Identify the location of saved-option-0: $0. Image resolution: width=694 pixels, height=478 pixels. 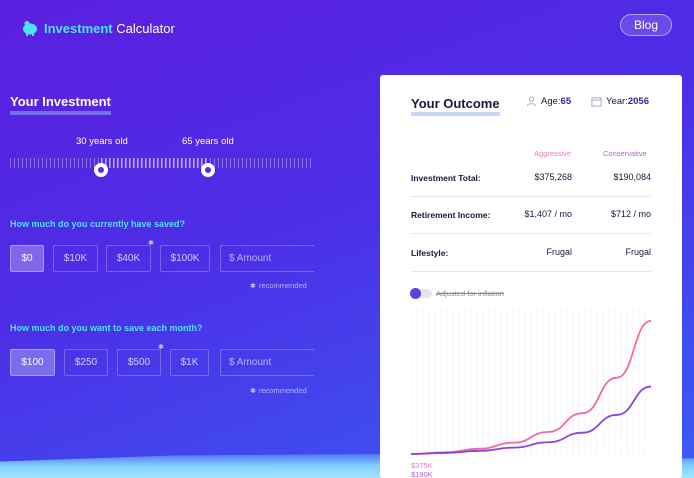
(27, 258).